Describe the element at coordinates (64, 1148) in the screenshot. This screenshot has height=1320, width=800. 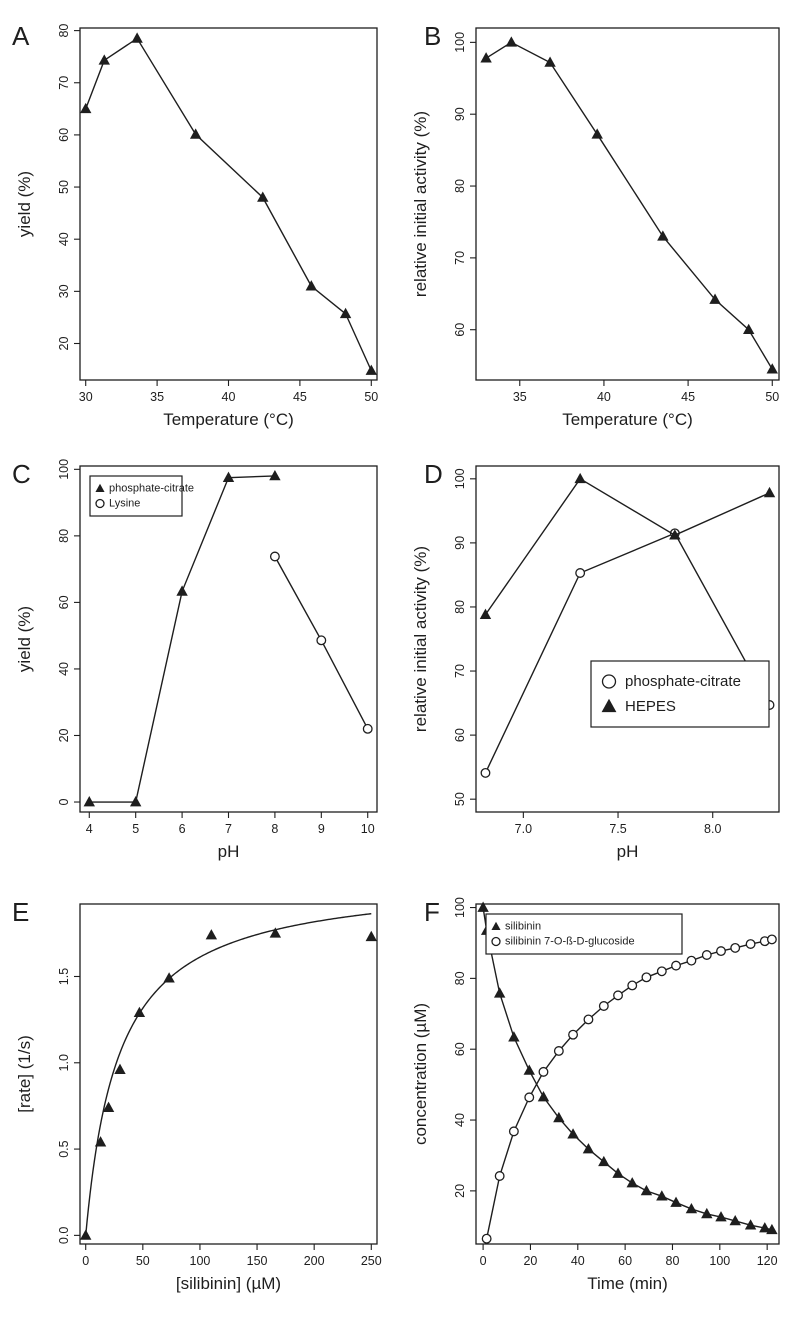
I see `y-tick-label: 0.5` at that location.